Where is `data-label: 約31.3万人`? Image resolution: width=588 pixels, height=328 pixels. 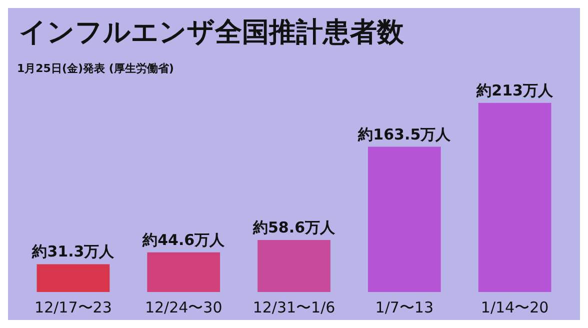
data-label: 約31.3万人 is located at coordinates (73, 251).